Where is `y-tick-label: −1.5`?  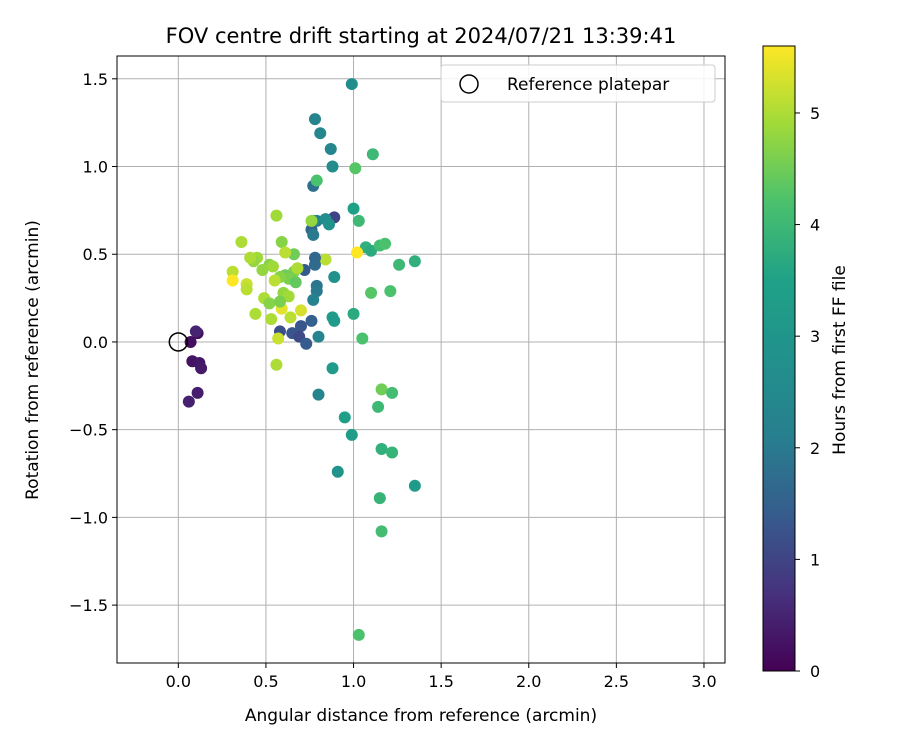 y-tick-label: −1.5 is located at coordinates (88, 605).